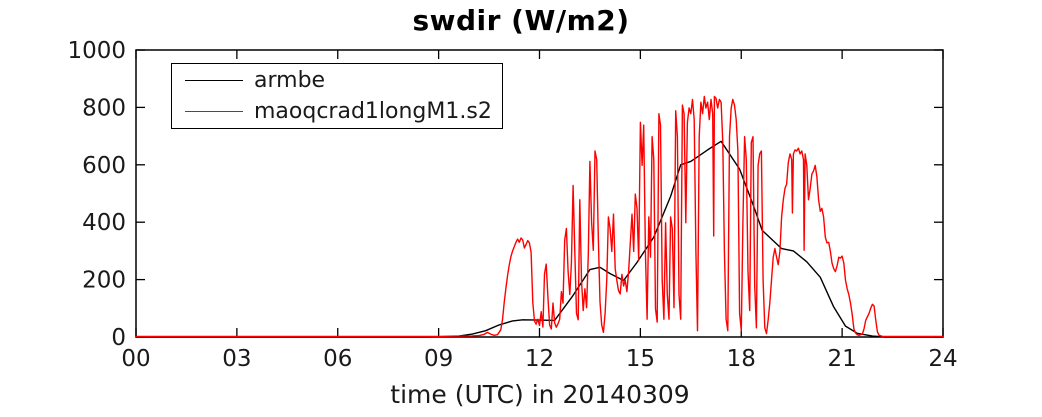 This screenshot has width=1042, height=417. I want to click on legend-item-armbe: armbe, so click(337, 80).